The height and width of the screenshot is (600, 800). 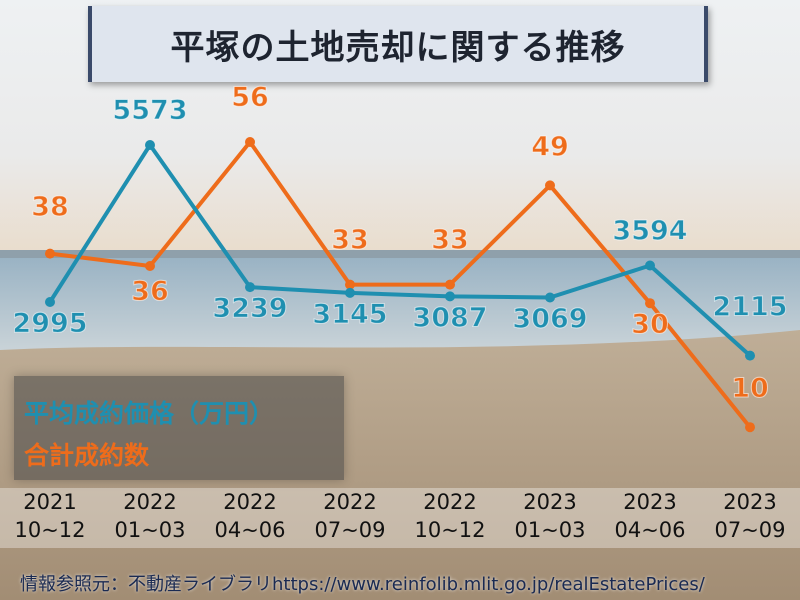 I want to click on avg-price-series-data-label: 3069, so click(x=549, y=319).